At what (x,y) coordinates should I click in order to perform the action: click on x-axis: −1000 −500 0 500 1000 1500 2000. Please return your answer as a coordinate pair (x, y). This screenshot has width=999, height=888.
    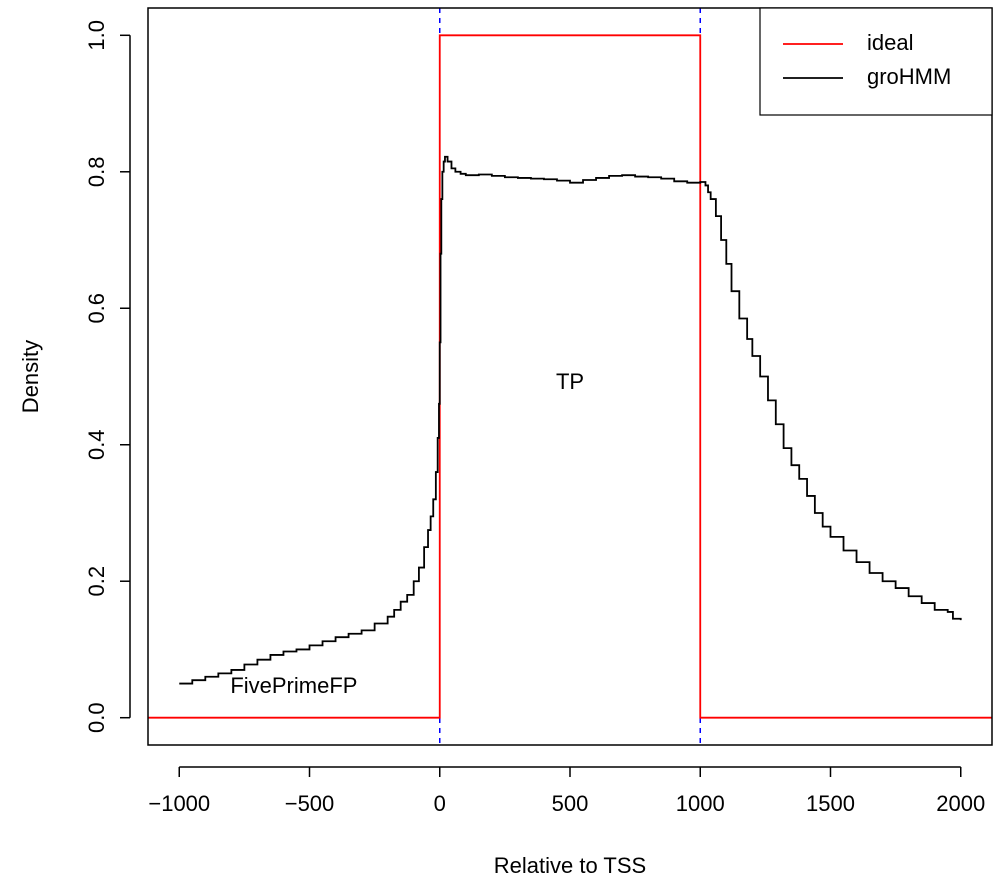
    Looking at the image, I should click on (566, 791).